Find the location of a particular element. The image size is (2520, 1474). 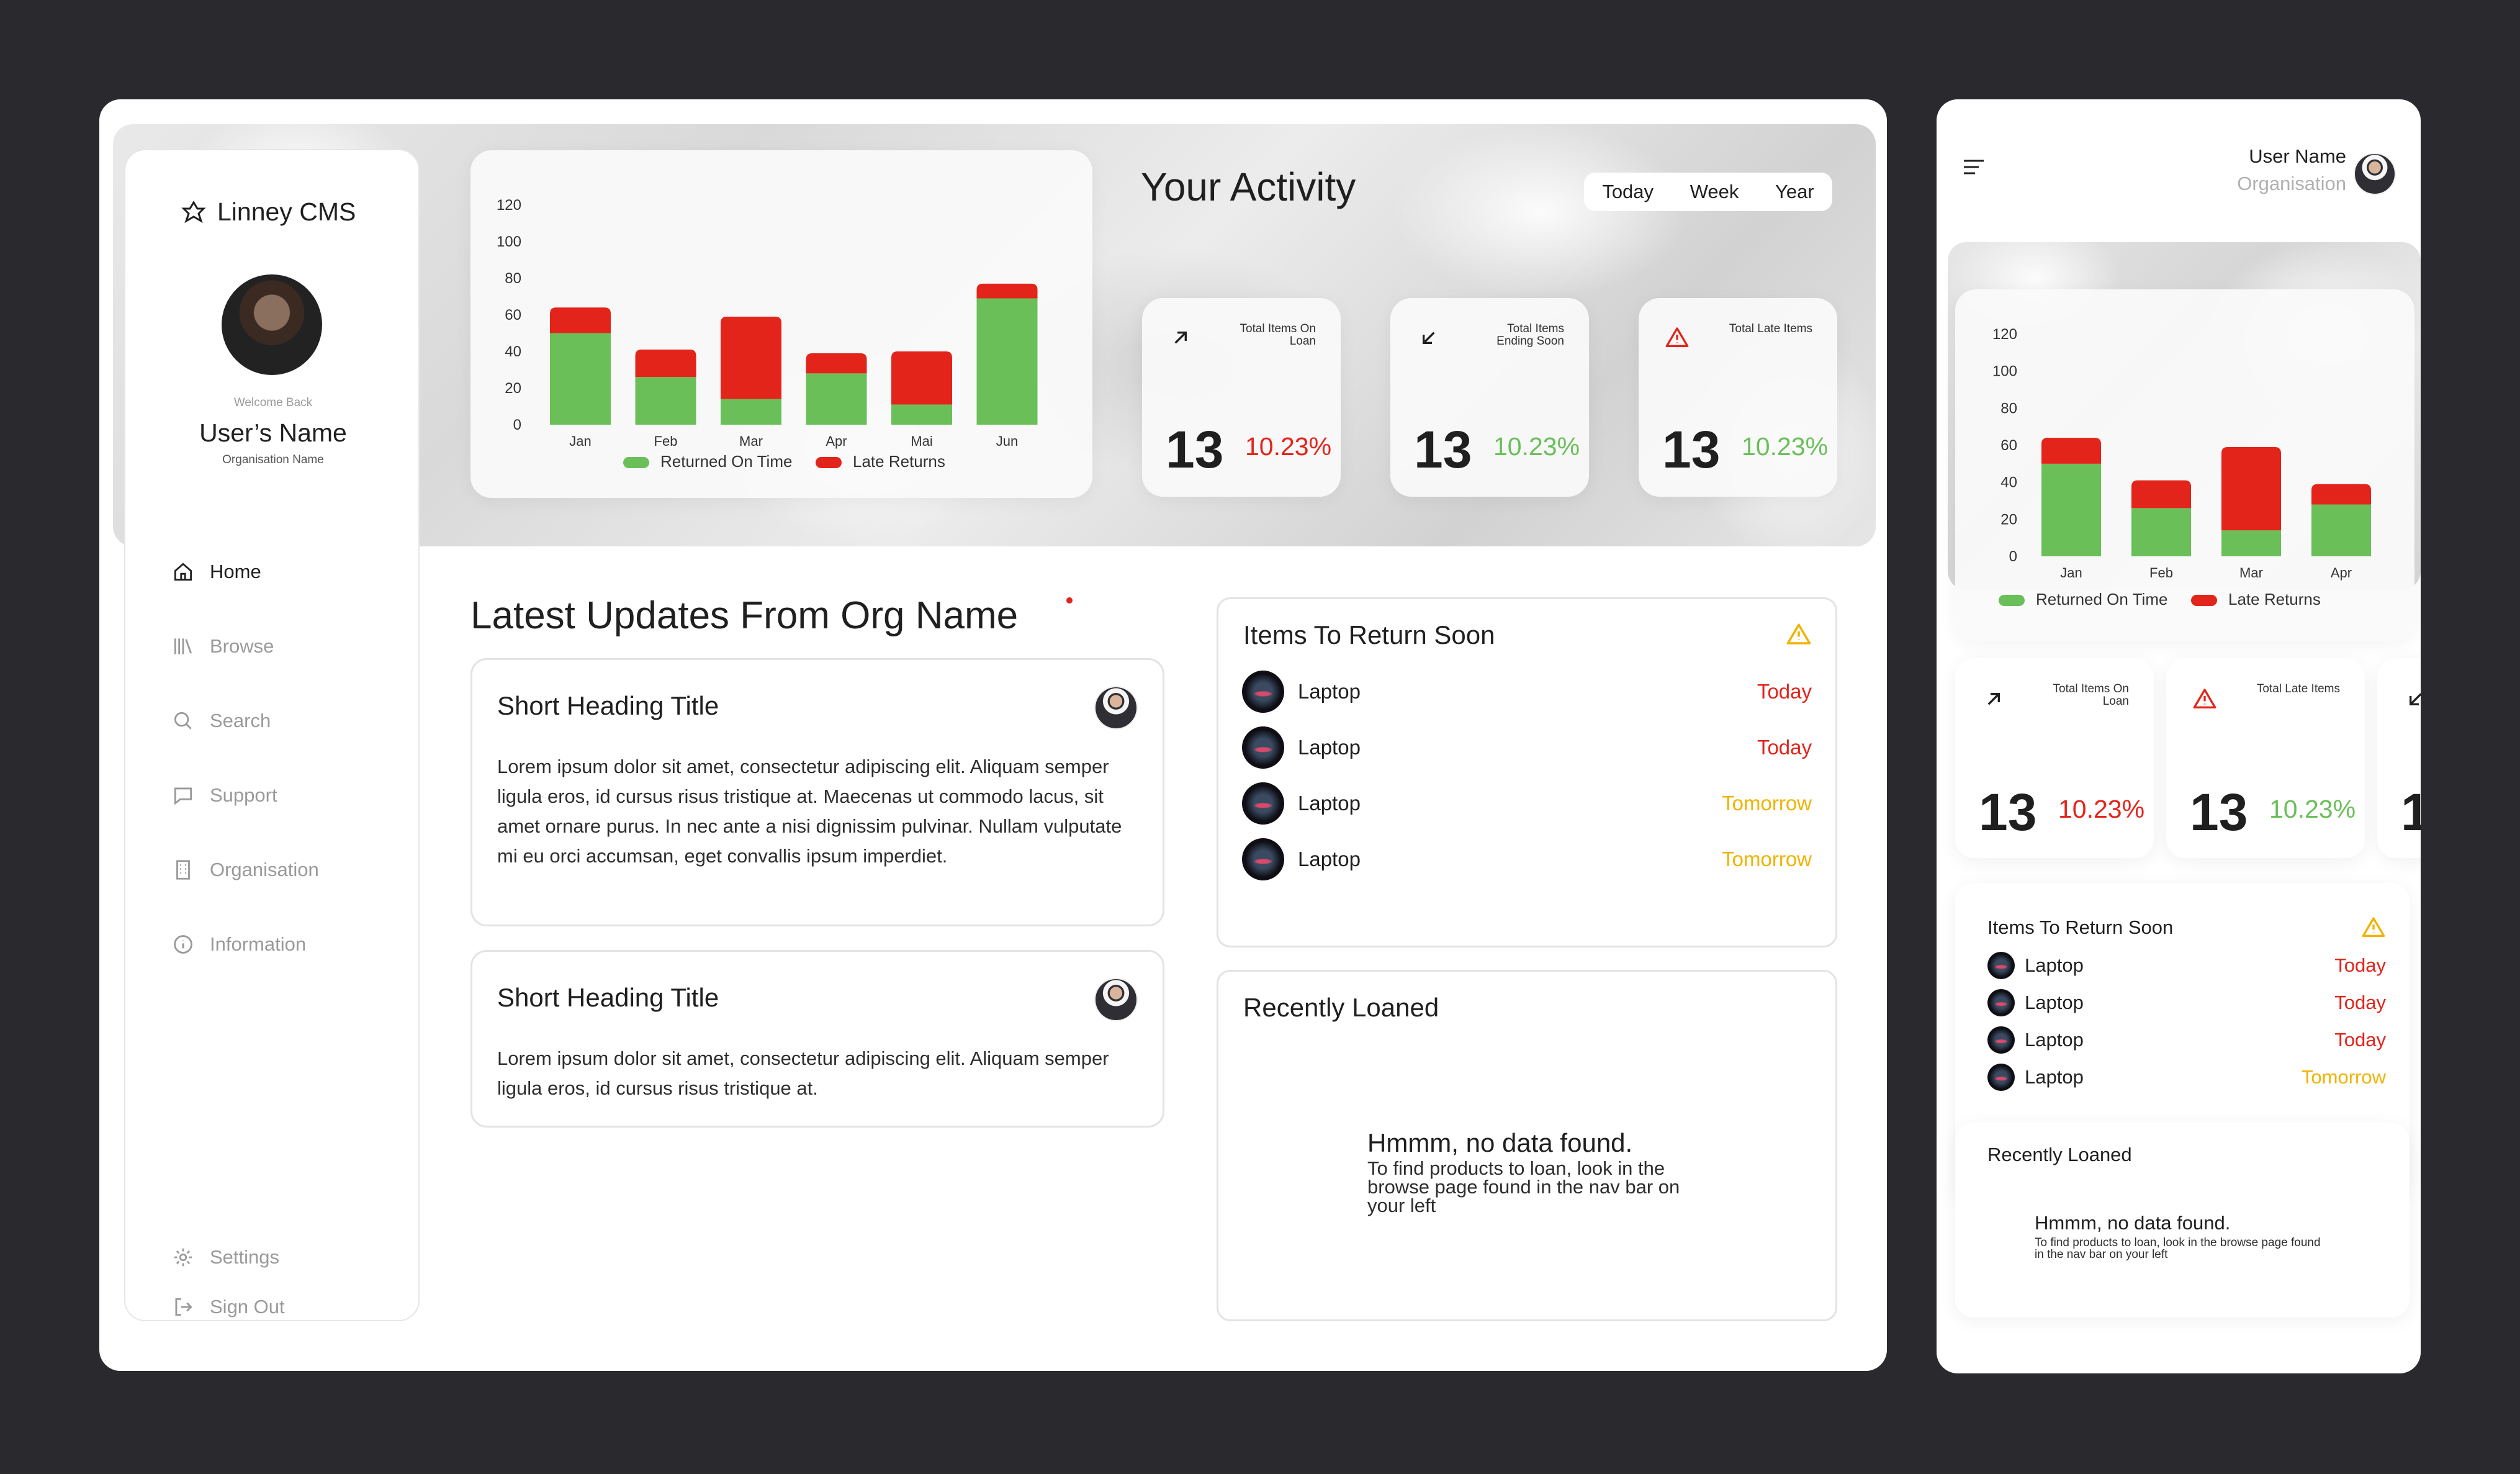

y-tick-label: 60 is located at coordinates (513, 315).